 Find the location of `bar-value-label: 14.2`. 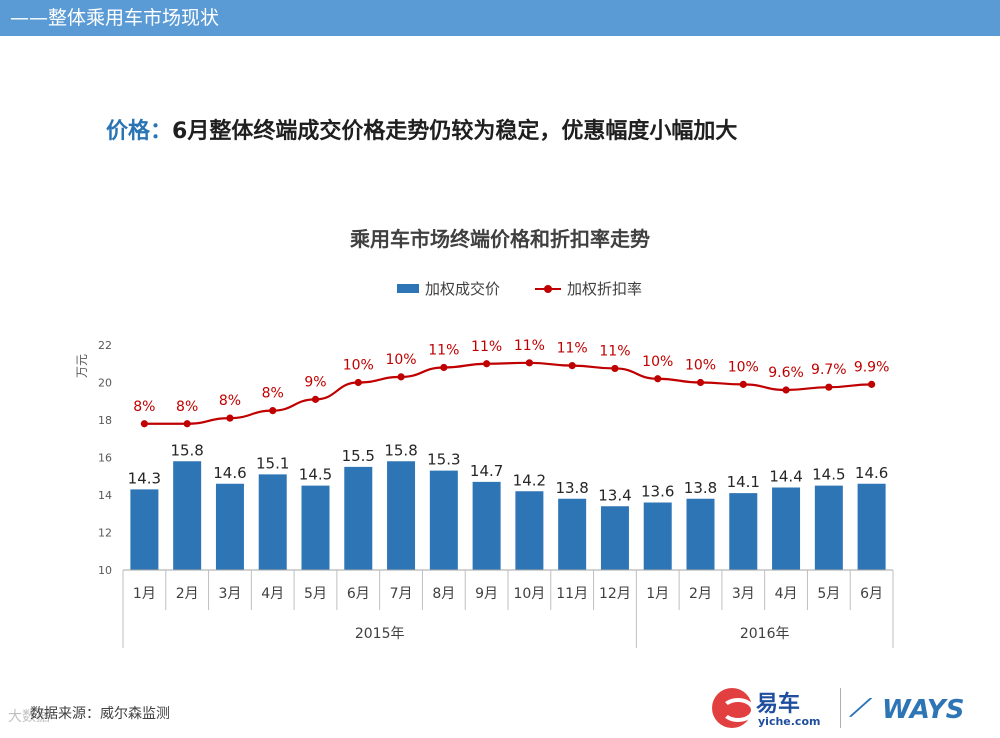

bar-value-label: 14.2 is located at coordinates (529, 480).